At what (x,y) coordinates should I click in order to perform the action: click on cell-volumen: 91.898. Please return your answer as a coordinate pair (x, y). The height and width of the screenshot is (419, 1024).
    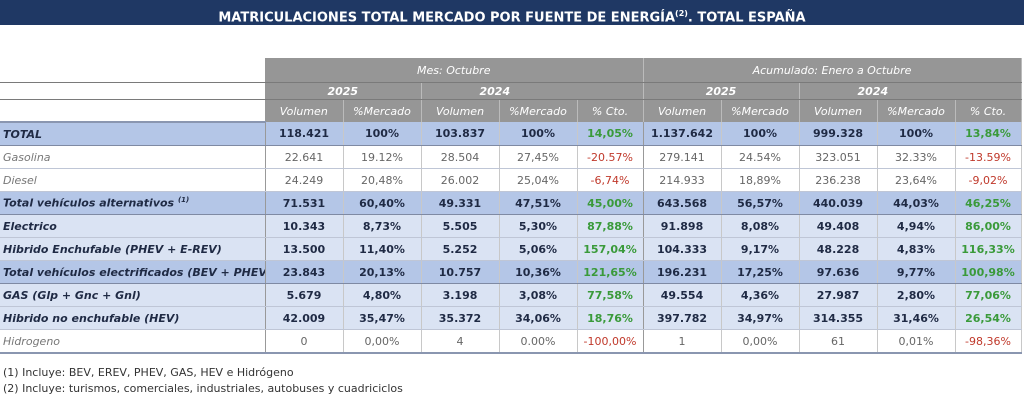
    Looking at the image, I should click on (682, 226).